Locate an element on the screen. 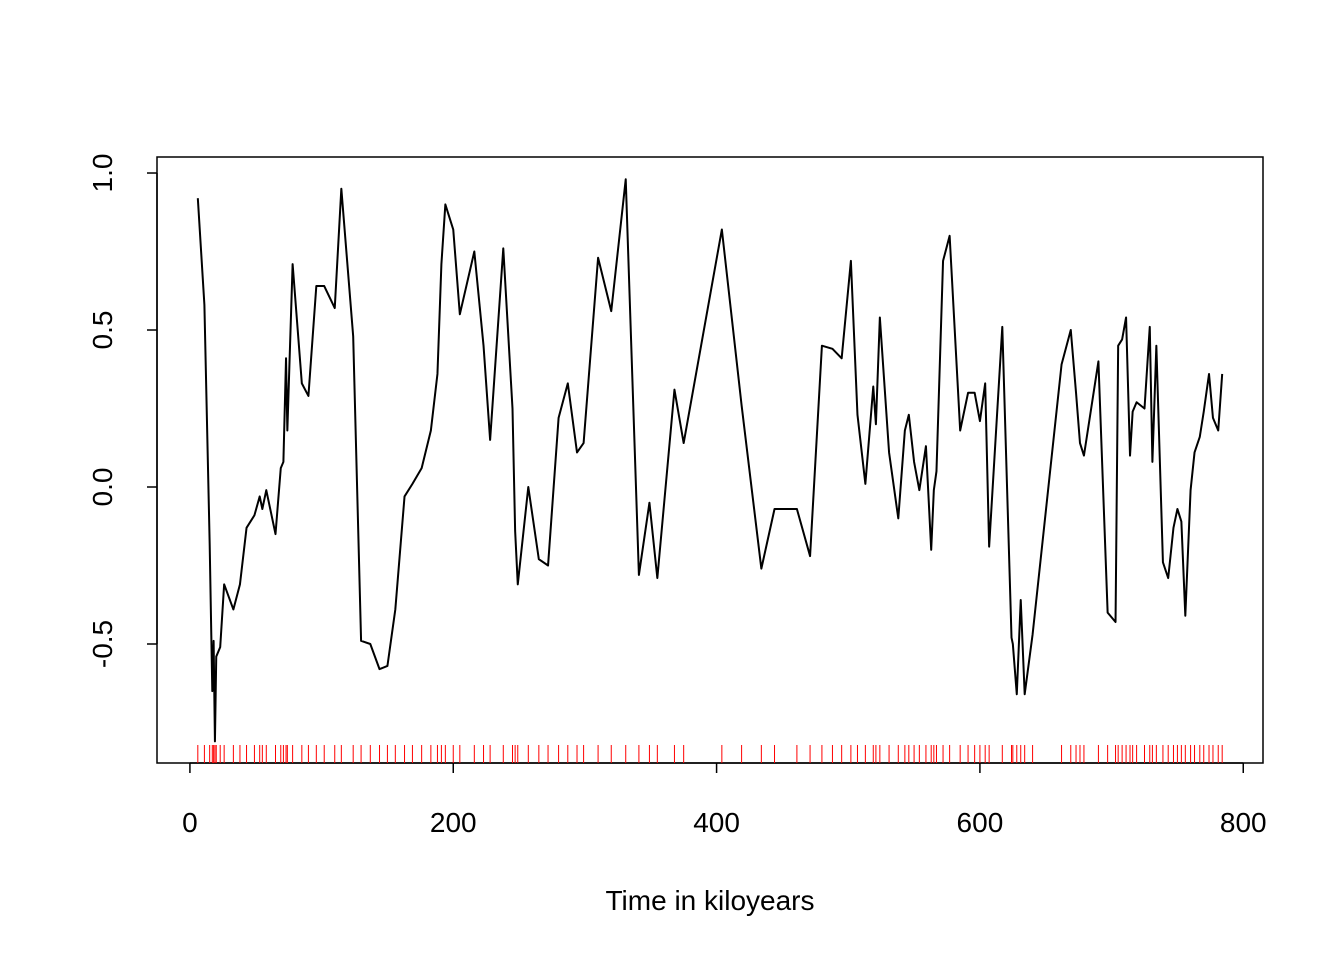 This screenshot has height=965, width=1344. y-tick-label: 0.0 is located at coordinates (102, 487).